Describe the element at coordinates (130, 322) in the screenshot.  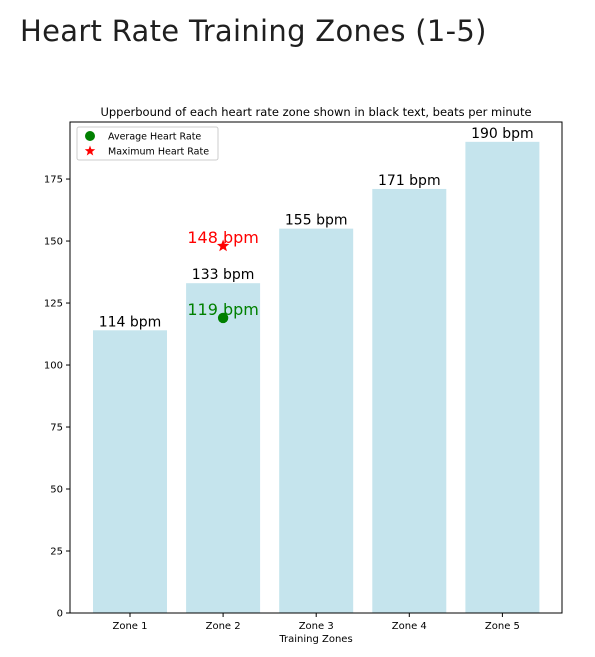
I see `data-label-zone-1: 114 bpm` at that location.